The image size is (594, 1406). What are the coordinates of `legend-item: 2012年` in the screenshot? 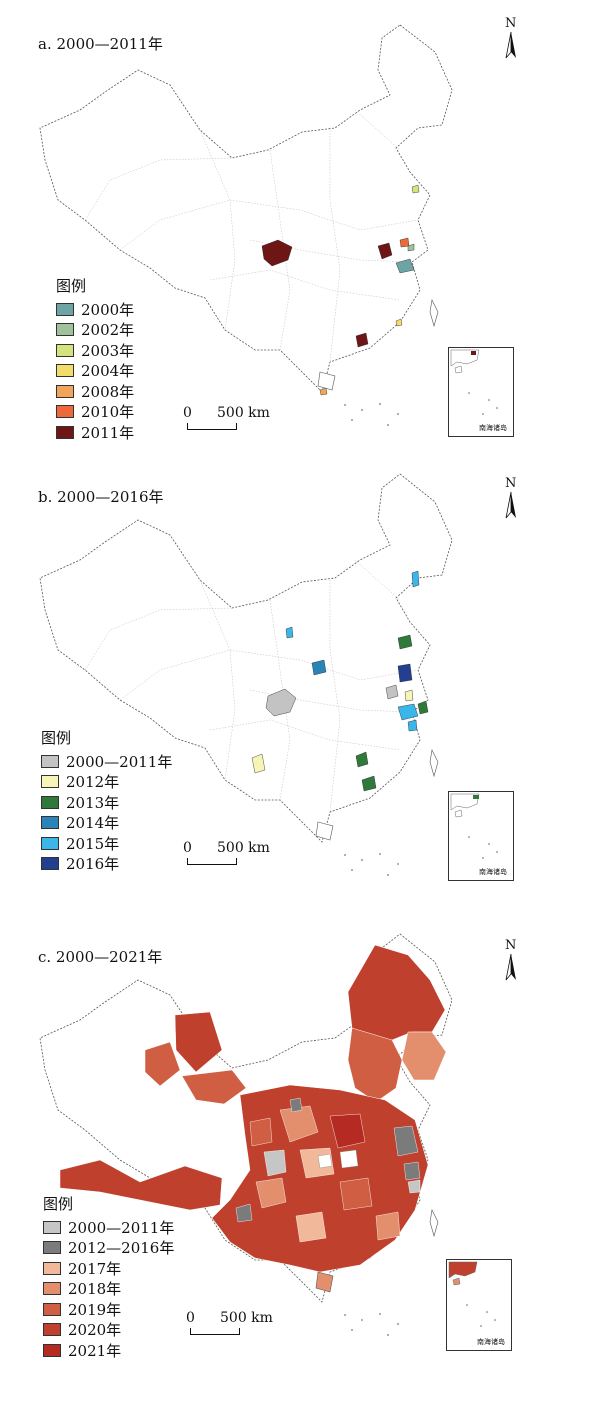 It's located at (106, 782).